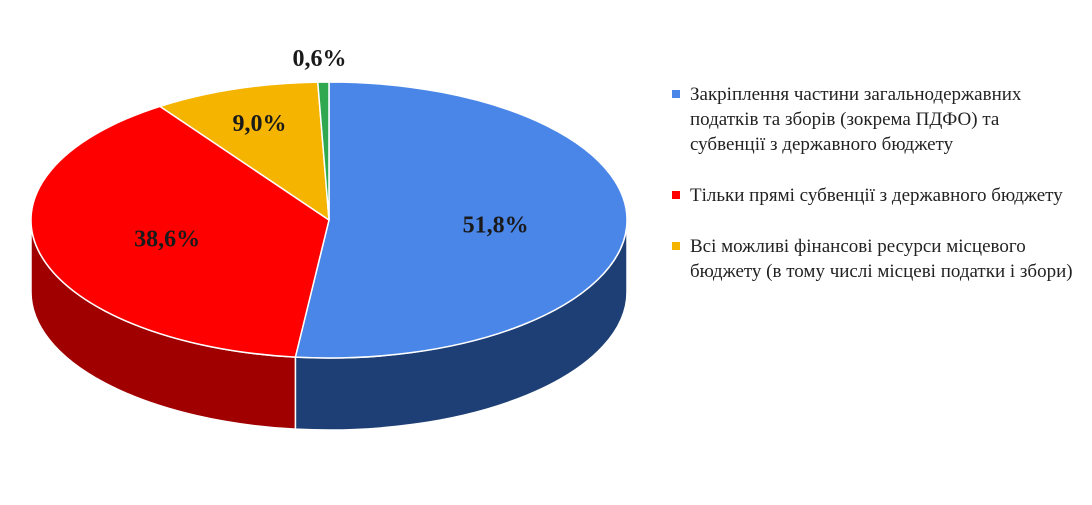  I want to click on slice-label-0: 51,8%, so click(496, 225).